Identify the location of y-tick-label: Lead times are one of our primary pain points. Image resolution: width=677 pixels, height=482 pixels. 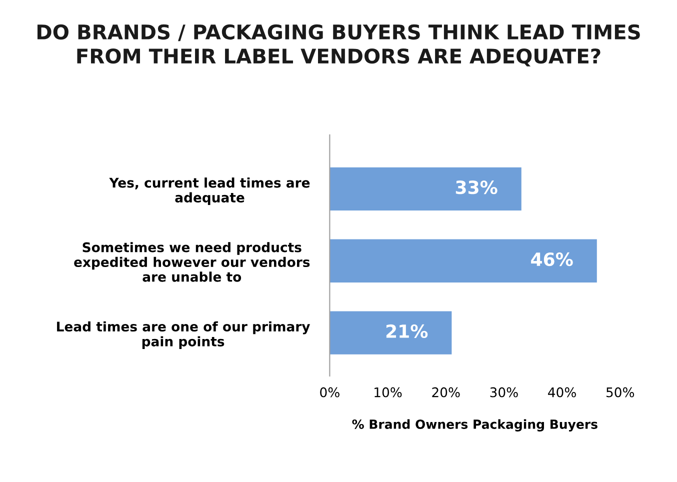
(183, 335).